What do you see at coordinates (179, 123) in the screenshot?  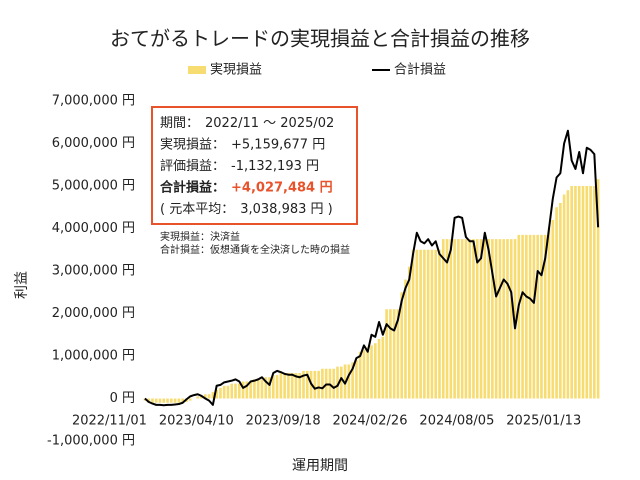 I see `info-label: 期間：` at bounding box center [179, 123].